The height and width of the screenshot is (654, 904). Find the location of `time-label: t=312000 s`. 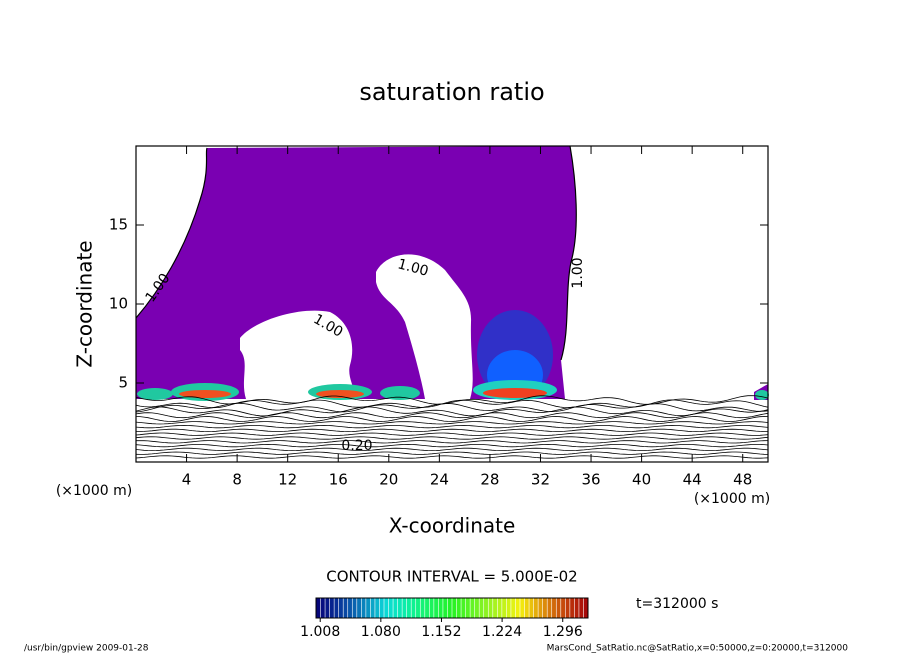

time-label: t=312000 s is located at coordinates (677, 604).